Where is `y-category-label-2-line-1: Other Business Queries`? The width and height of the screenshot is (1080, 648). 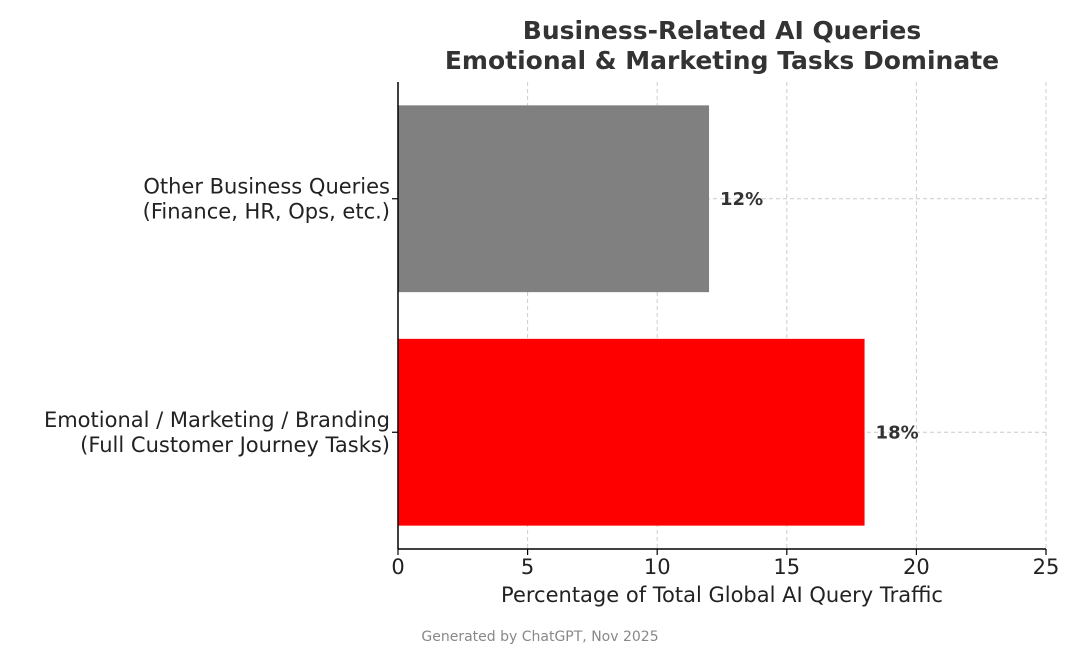
y-category-label-2-line-1: Other Business Queries is located at coordinates (266, 186).